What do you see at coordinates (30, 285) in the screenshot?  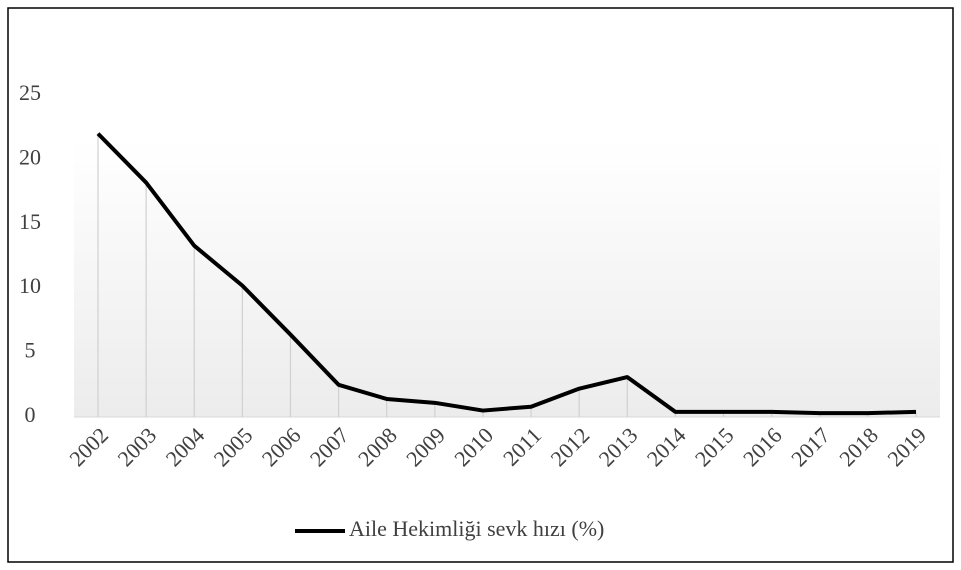 I see `y-tick-label: 10` at bounding box center [30, 285].